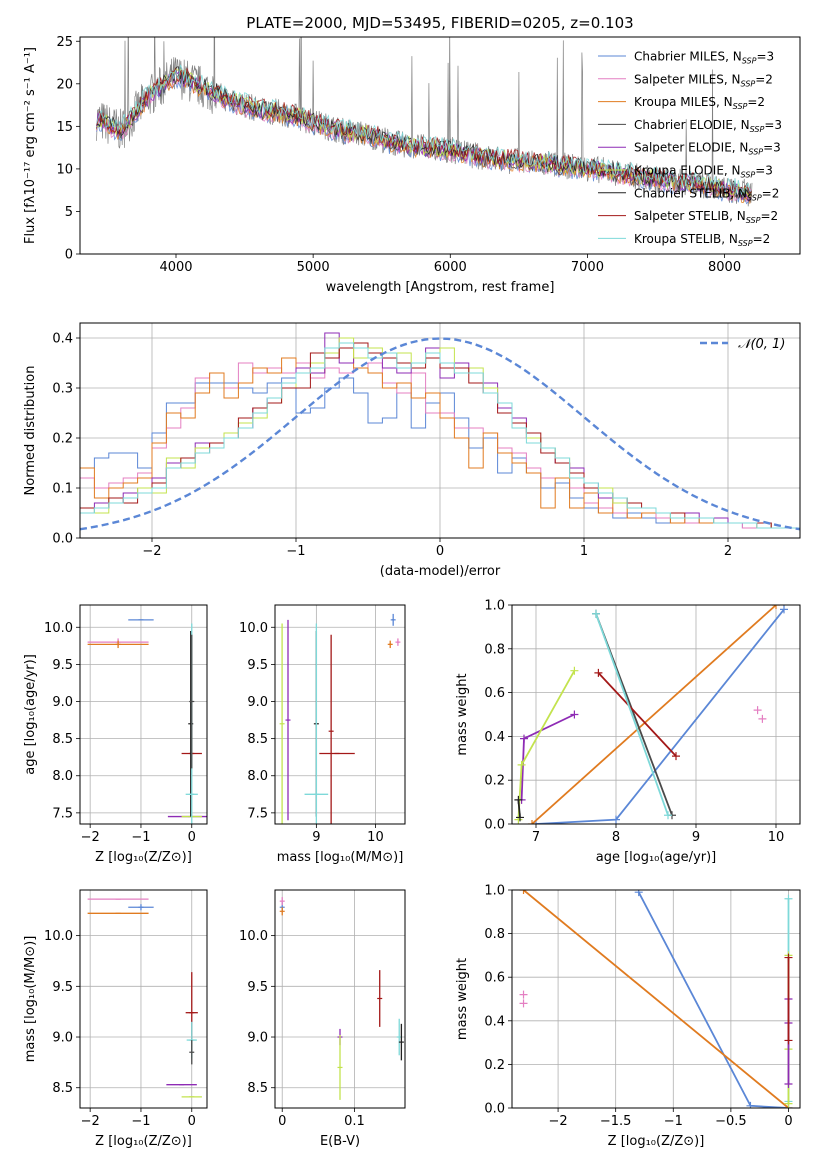 This screenshot has height=1170, width=819. Describe the element at coordinates (257, 813) in the screenshot. I see `y-tick-label: 7.5` at that location.